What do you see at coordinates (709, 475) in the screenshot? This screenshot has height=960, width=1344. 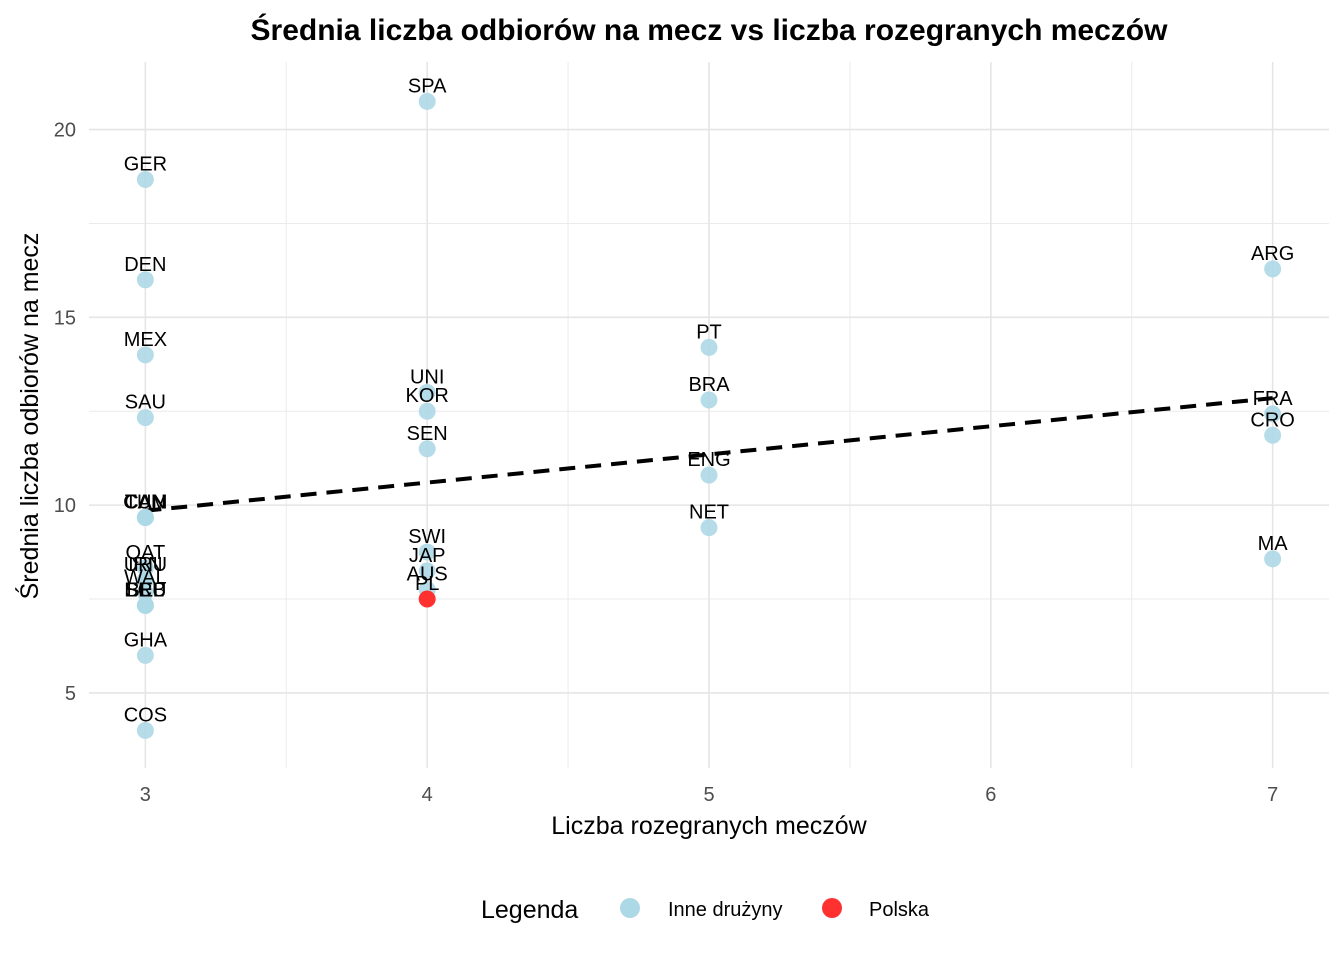 I see `point-eng` at bounding box center [709, 475].